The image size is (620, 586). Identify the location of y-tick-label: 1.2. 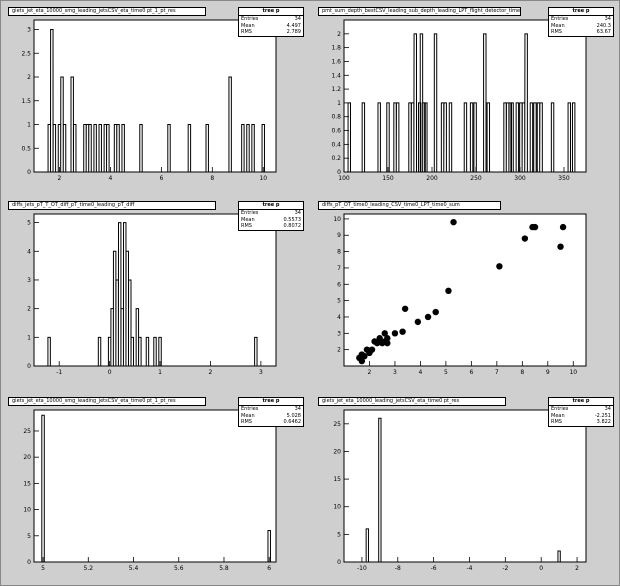
(336, 89).